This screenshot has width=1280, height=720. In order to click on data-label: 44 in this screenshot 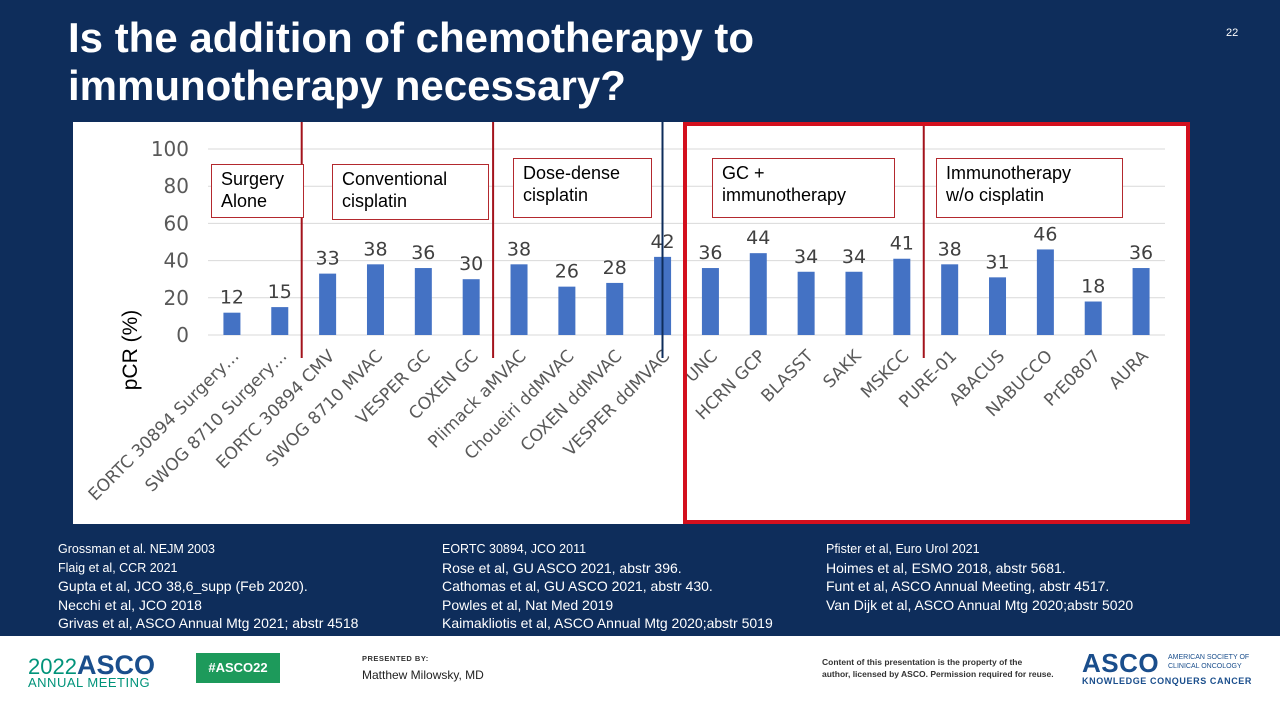, I will do `click(758, 238)`.